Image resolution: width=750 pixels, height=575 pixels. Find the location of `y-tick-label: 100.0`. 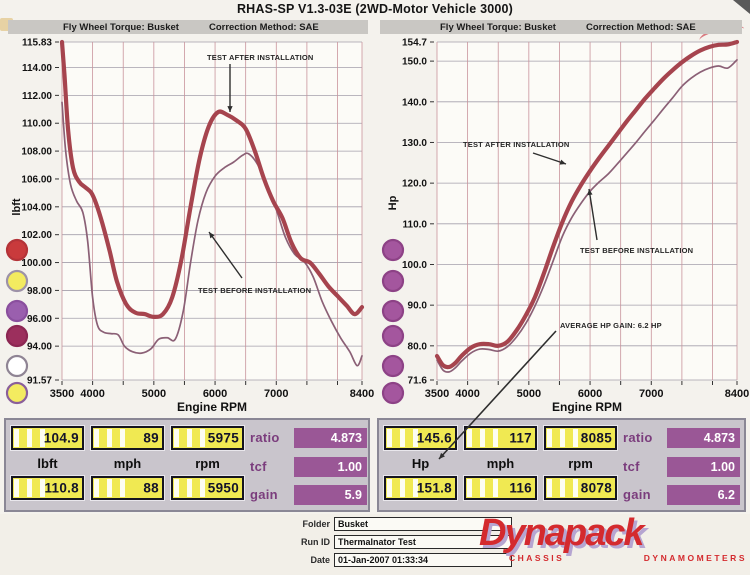

y-tick-label: 100.0 is located at coordinates (414, 265).